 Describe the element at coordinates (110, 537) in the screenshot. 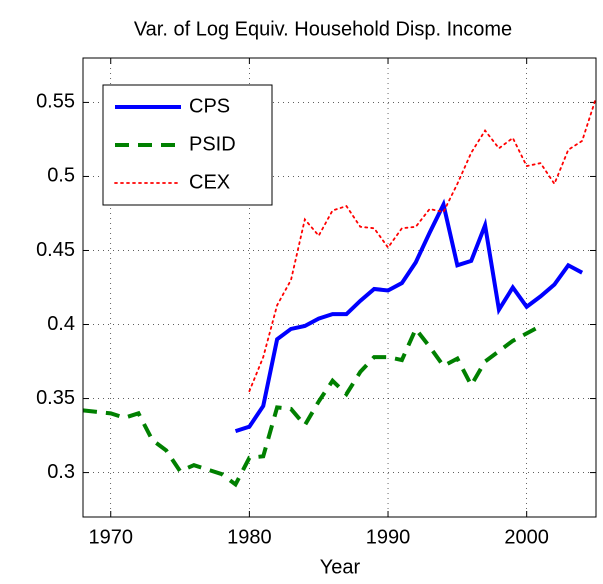

I see `x-tick-label: 1970` at that location.